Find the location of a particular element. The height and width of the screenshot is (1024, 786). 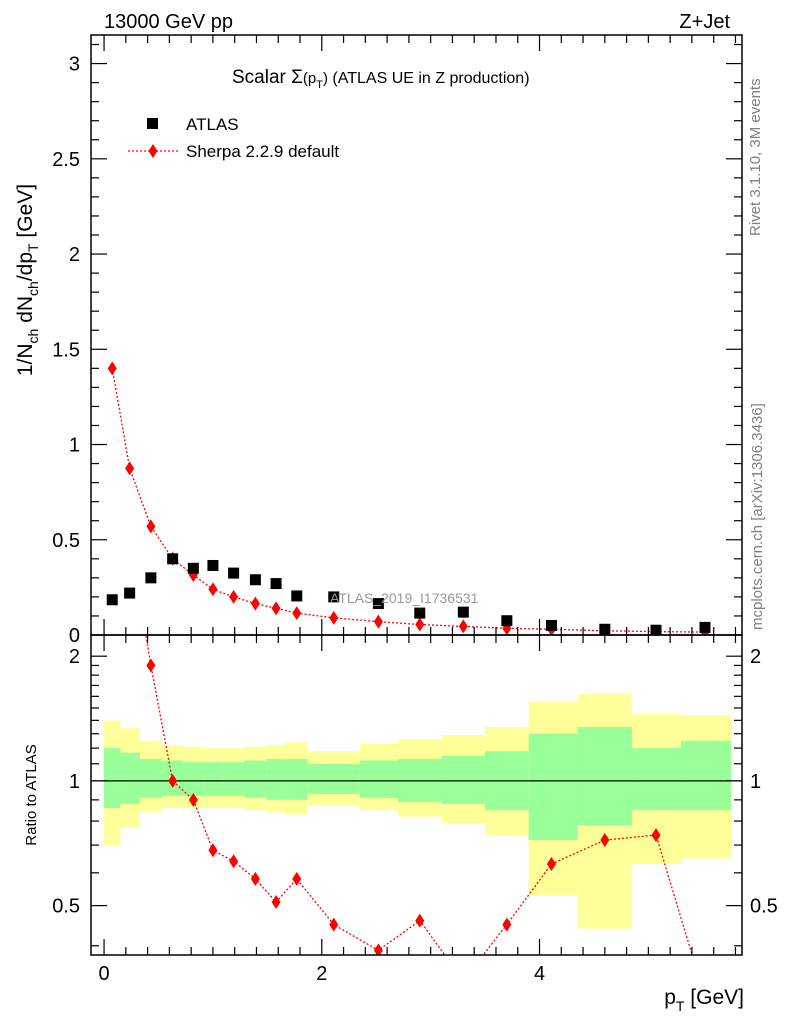

ratio-y-tick-label-right-1: 1 is located at coordinates (755, 782).